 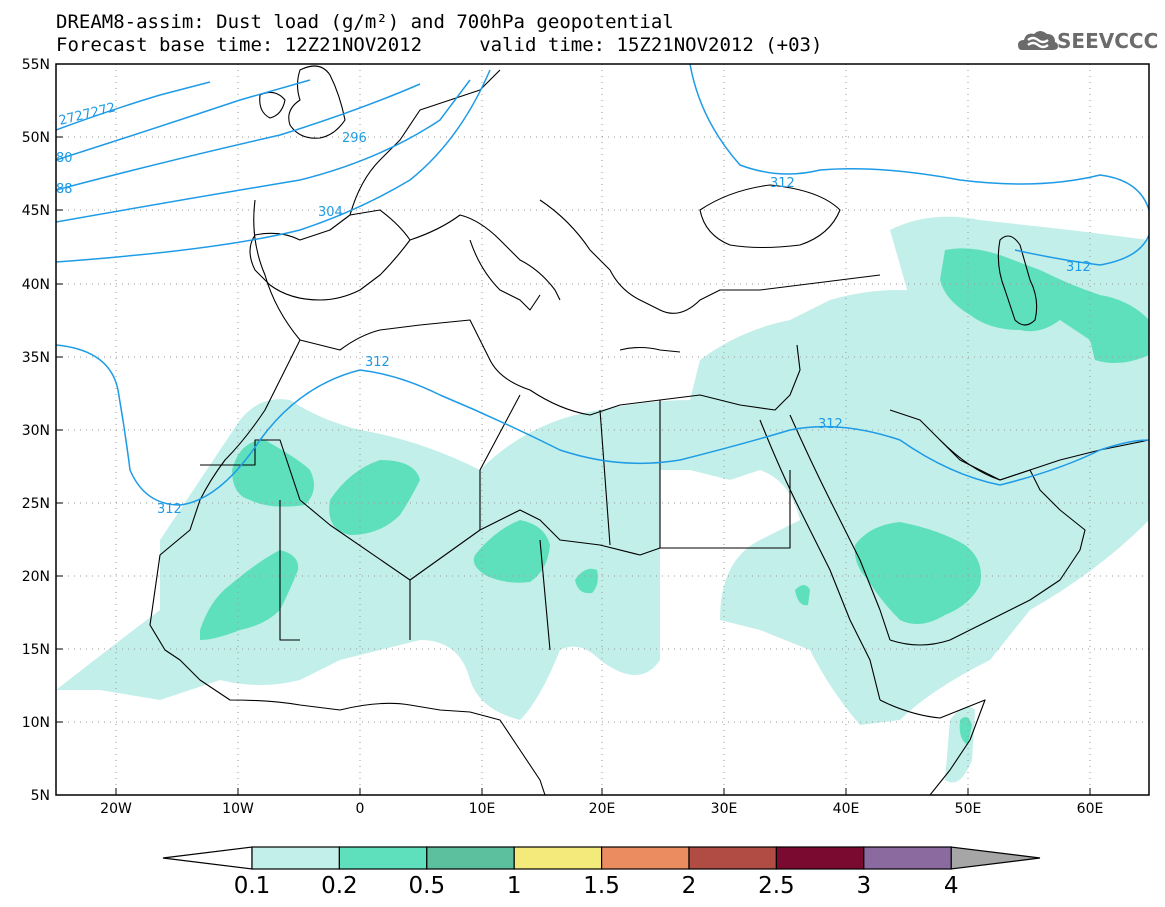 I want to click on lat-label: 55N, so click(x=36, y=65).